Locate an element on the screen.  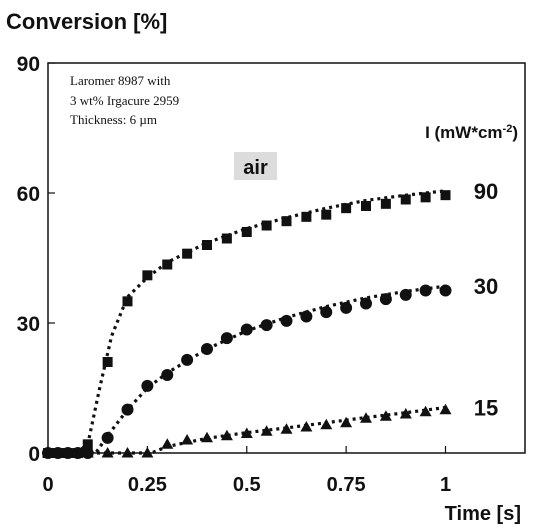
y-tick-label: 60 is located at coordinates (28, 194).